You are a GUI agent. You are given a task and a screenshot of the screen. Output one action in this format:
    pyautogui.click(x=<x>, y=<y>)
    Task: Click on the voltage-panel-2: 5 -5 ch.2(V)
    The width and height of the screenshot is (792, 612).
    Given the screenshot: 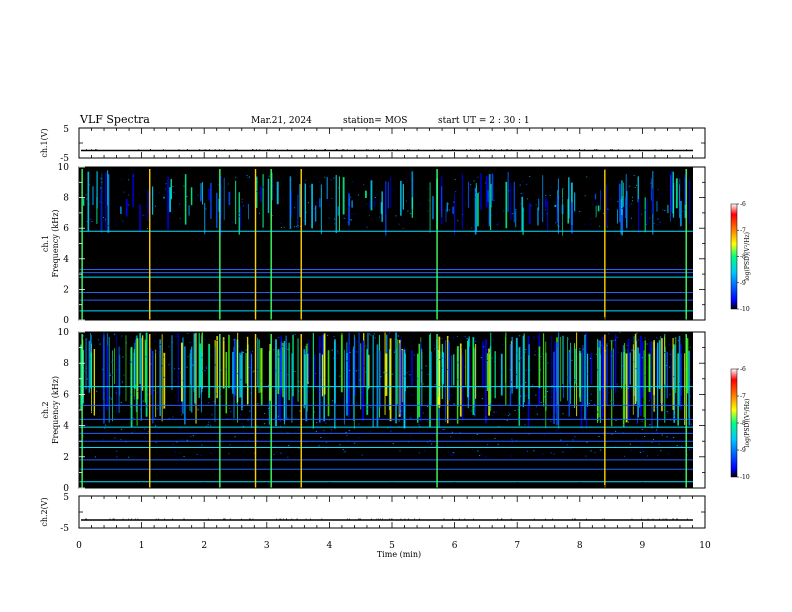 What is the action you would take?
    pyautogui.click(x=373, y=513)
    